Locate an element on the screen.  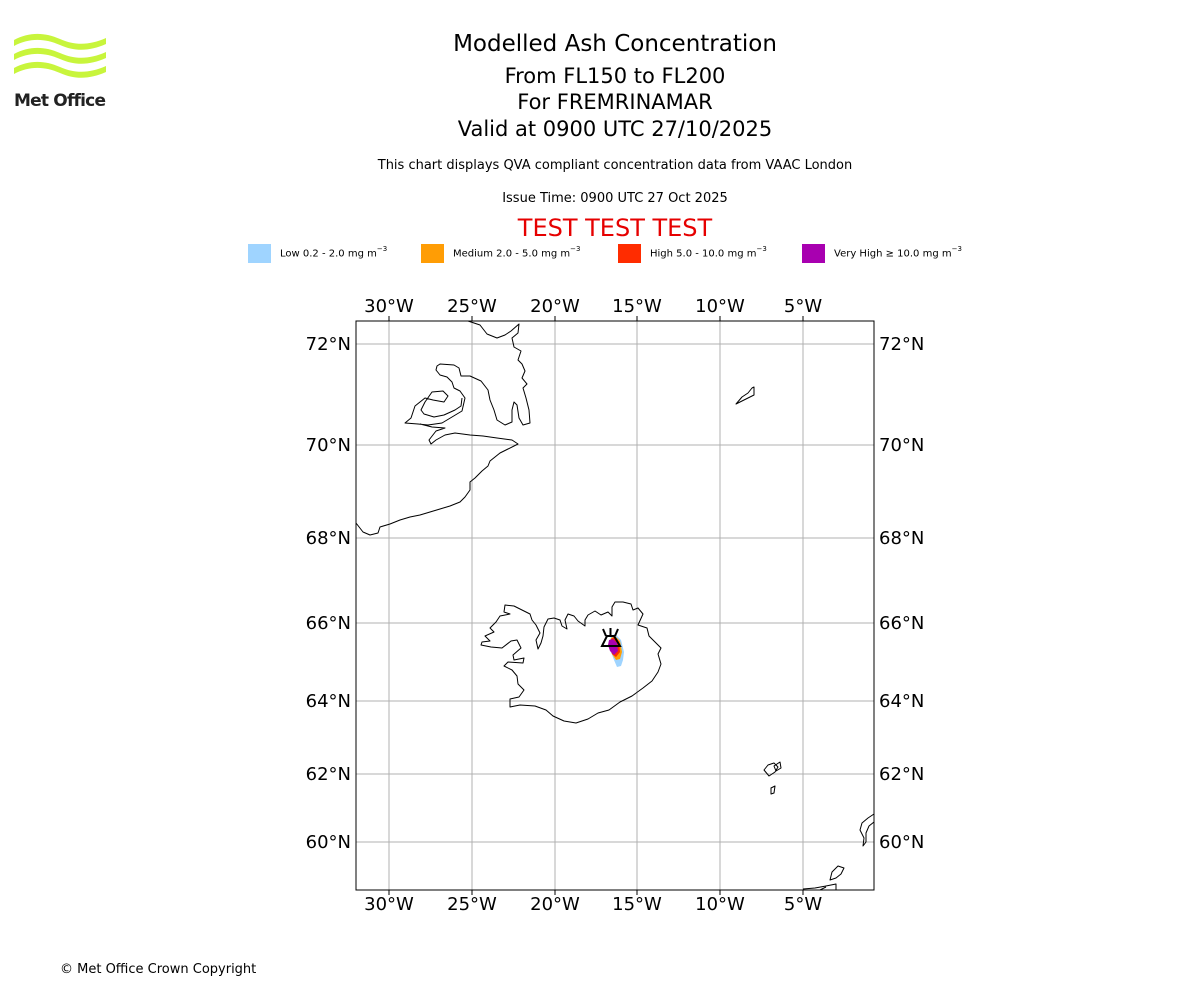
legend-swatch-very-high is located at coordinates (813, 253).